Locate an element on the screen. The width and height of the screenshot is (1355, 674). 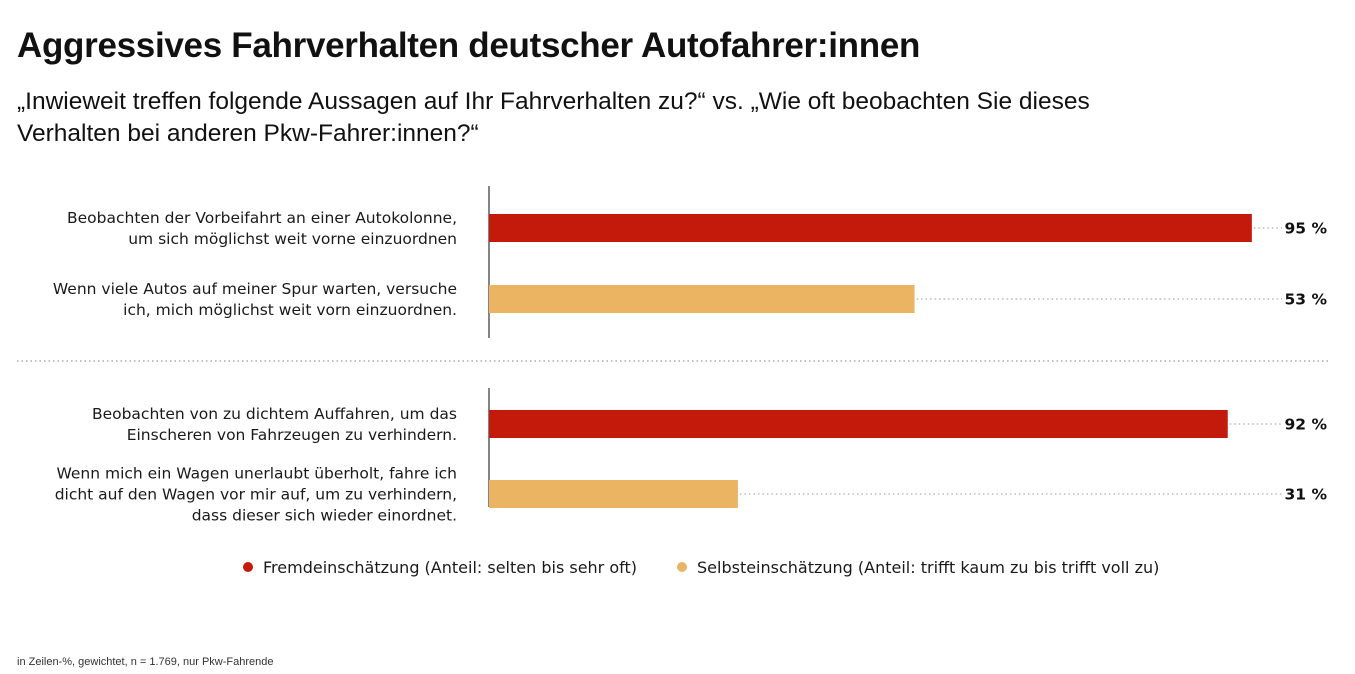
category-label: Einscheren von Fahrzeugen zu verhindern. is located at coordinates (292, 435).